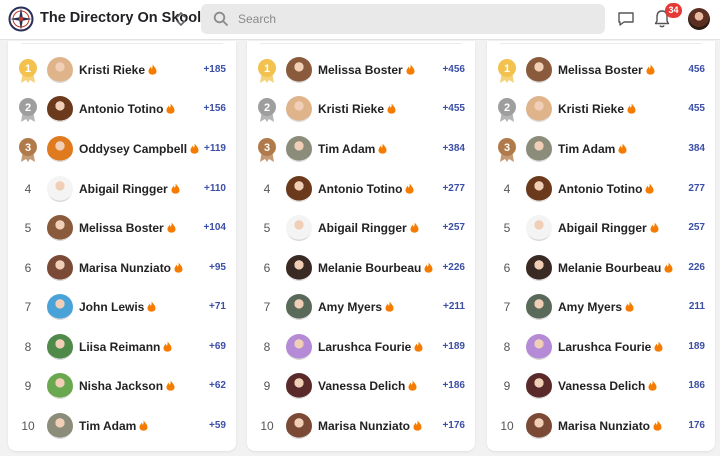  What do you see at coordinates (139, 149) in the screenshot?
I see `member-name-link: Oddysey Campbell` at bounding box center [139, 149].